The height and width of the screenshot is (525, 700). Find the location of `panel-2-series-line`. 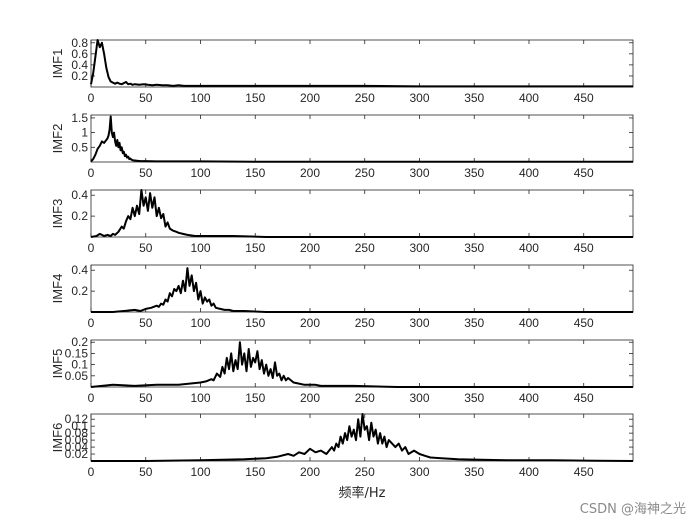

panel-2-series-line is located at coordinates (361, 139).